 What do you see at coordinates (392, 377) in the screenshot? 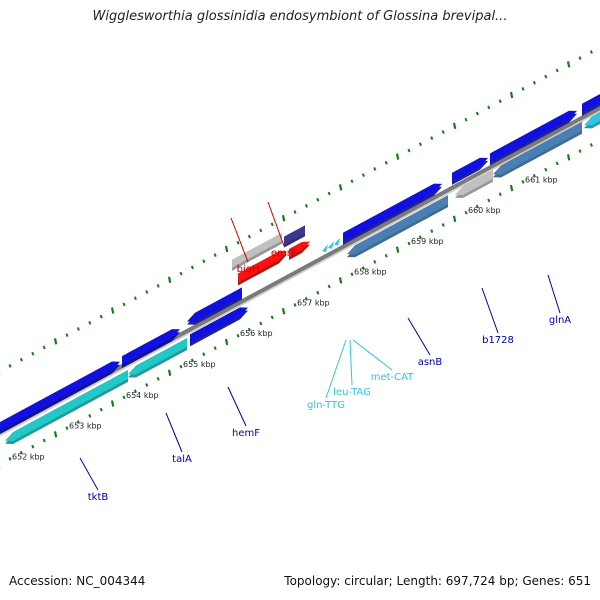
I see `gene-label-met-CAT: met-CAT` at bounding box center [392, 377].